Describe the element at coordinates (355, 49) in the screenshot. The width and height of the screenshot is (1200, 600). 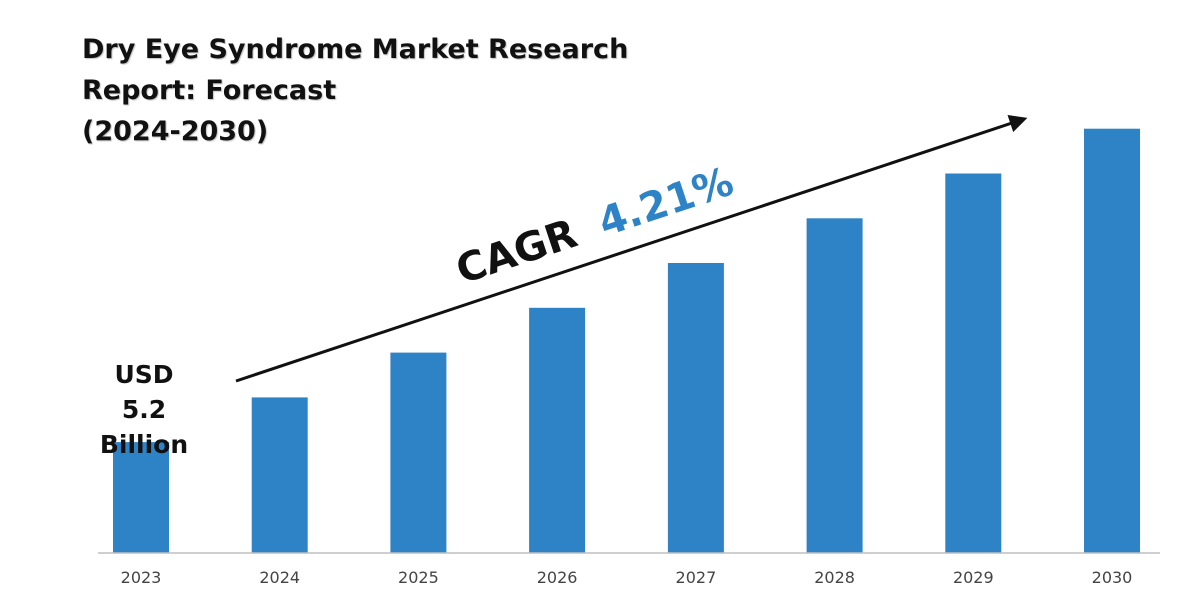
I see `chart-title-line-1: Dry Eye Syndrome Market Research` at that location.